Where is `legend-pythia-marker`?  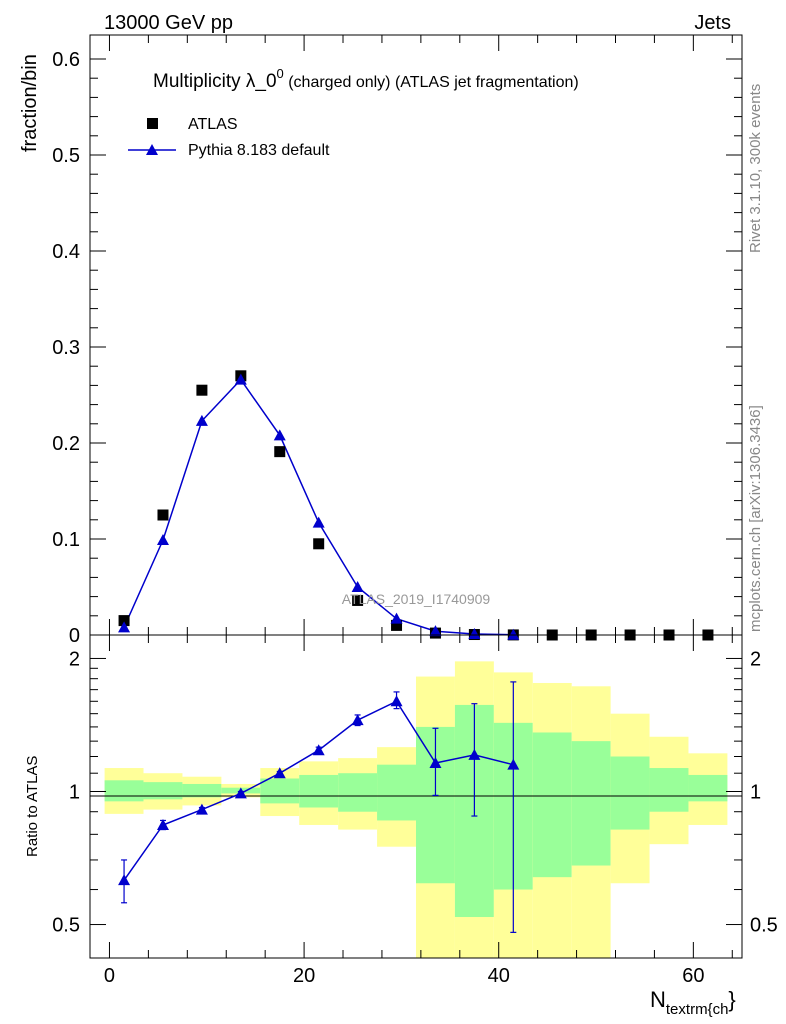 legend-pythia-marker is located at coordinates (152, 149).